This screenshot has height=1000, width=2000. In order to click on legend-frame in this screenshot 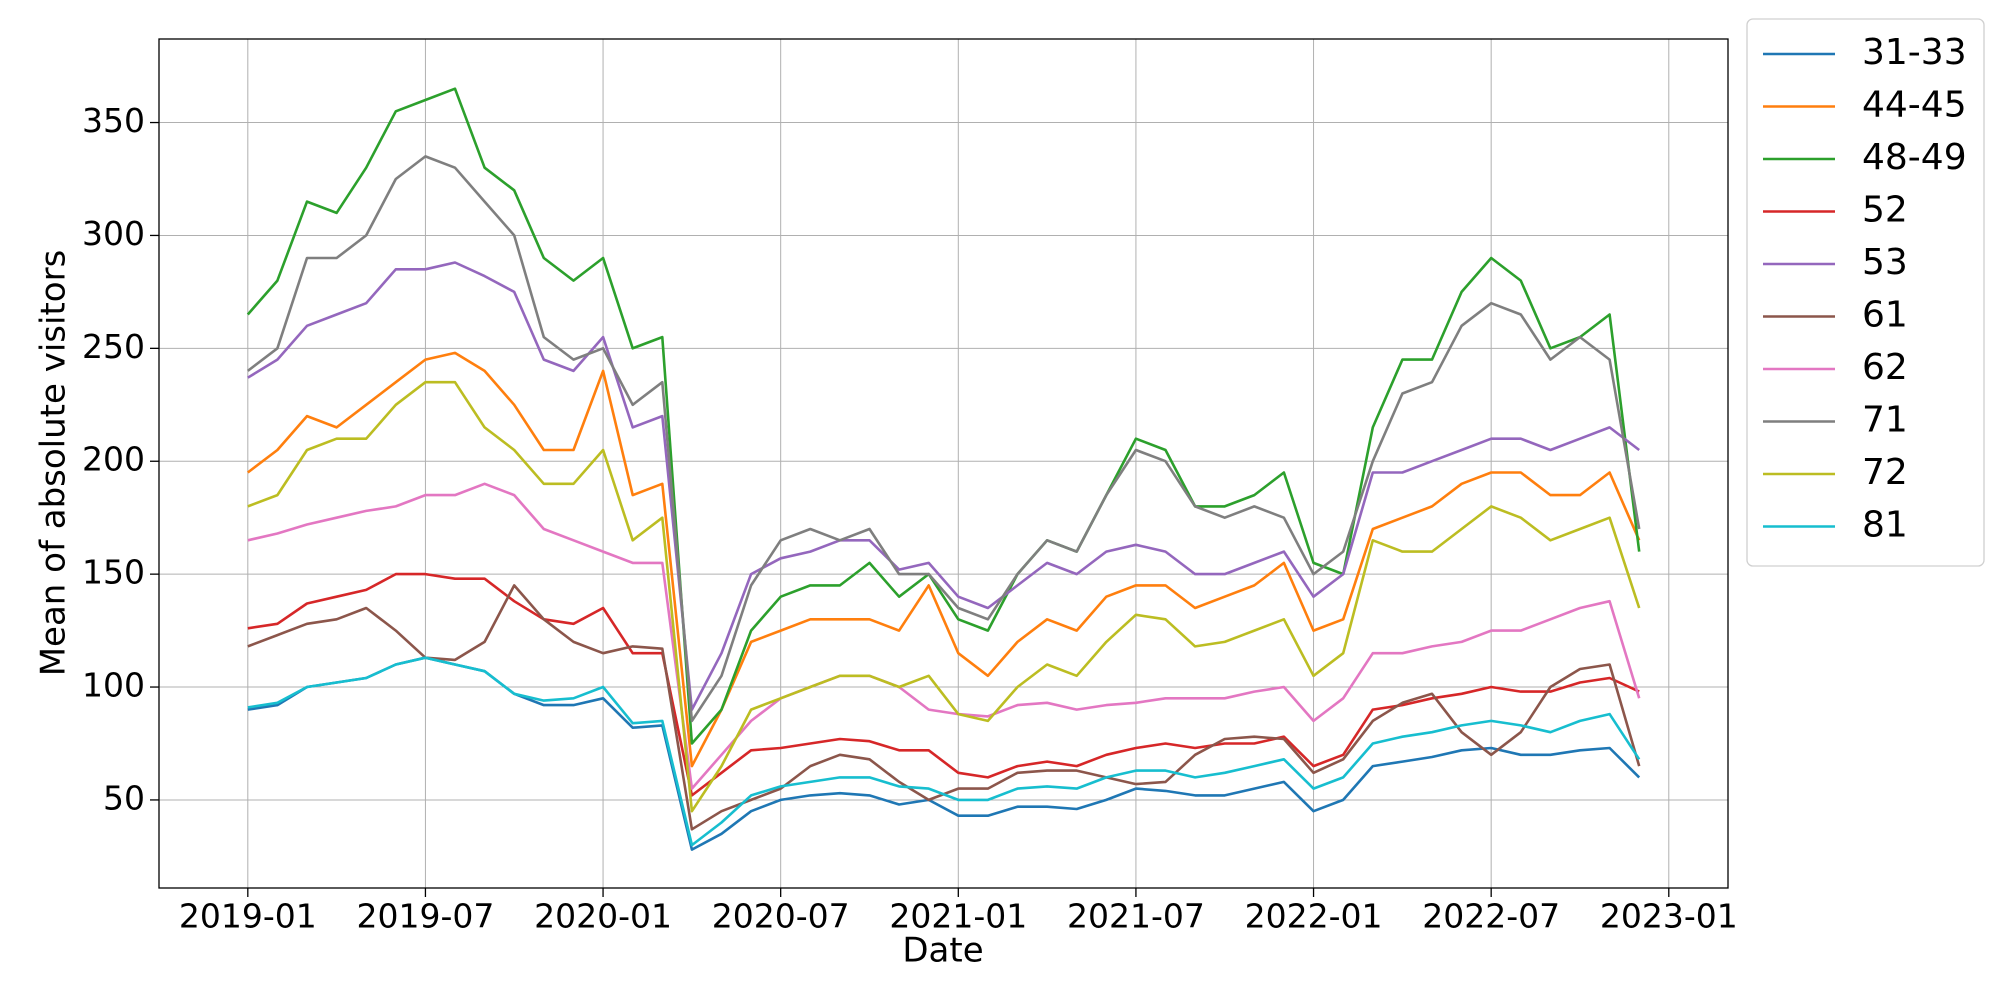, I will do `click(1865, 292)`.